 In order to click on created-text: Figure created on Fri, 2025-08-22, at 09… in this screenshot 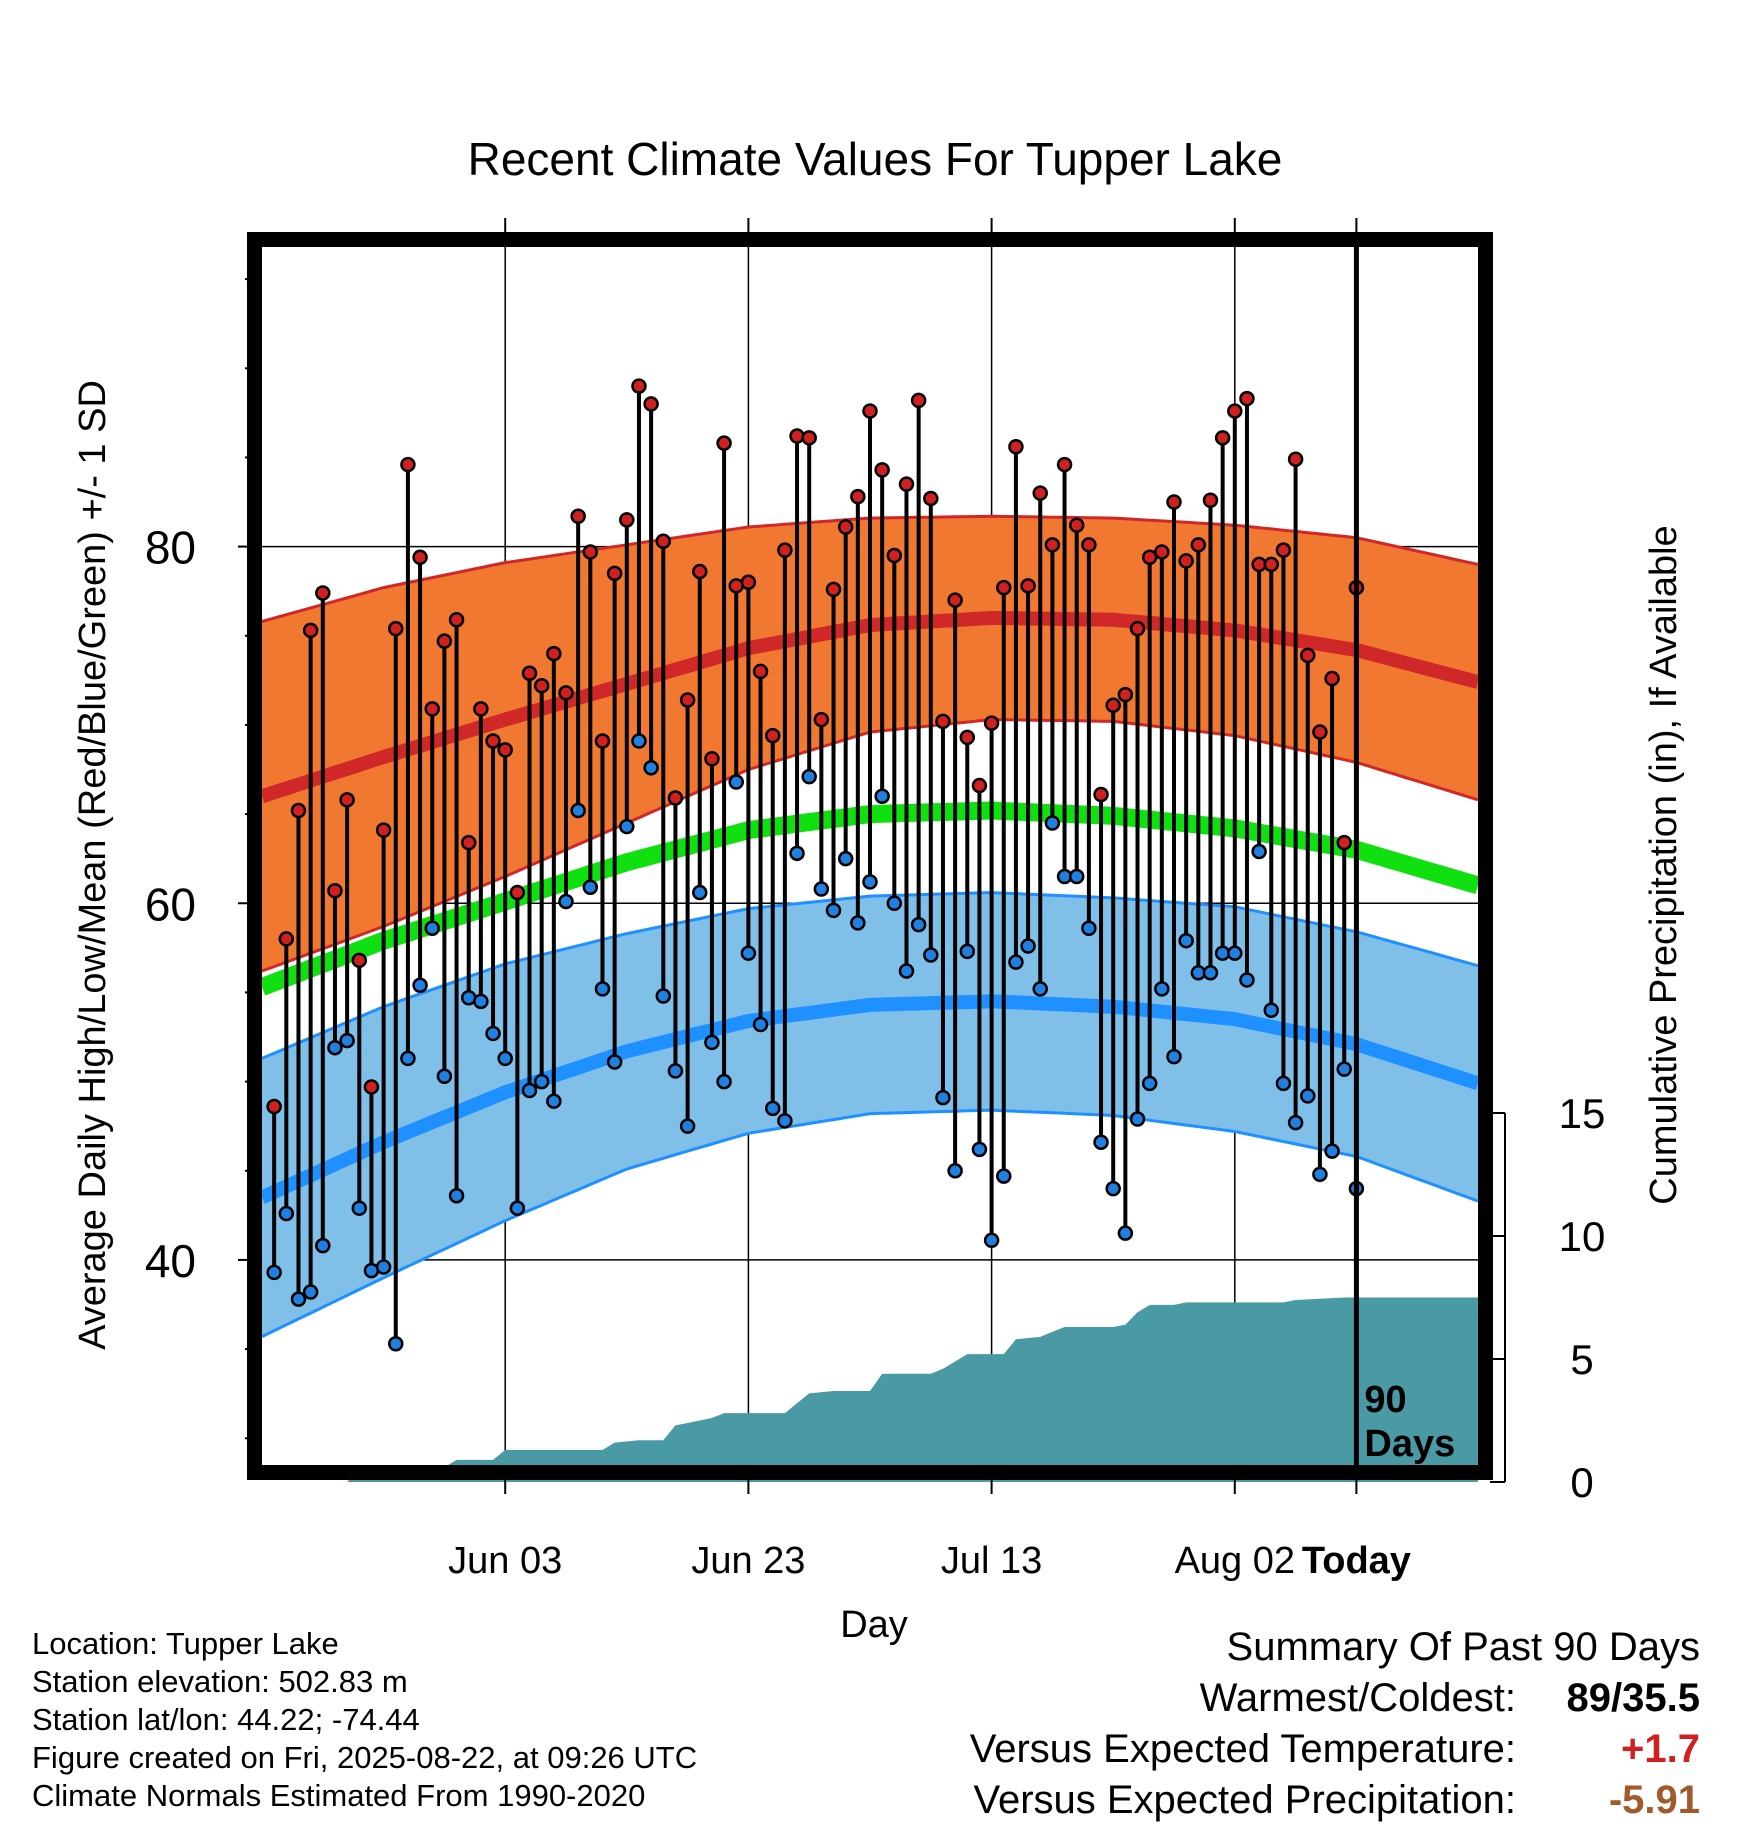, I will do `click(365, 1757)`.